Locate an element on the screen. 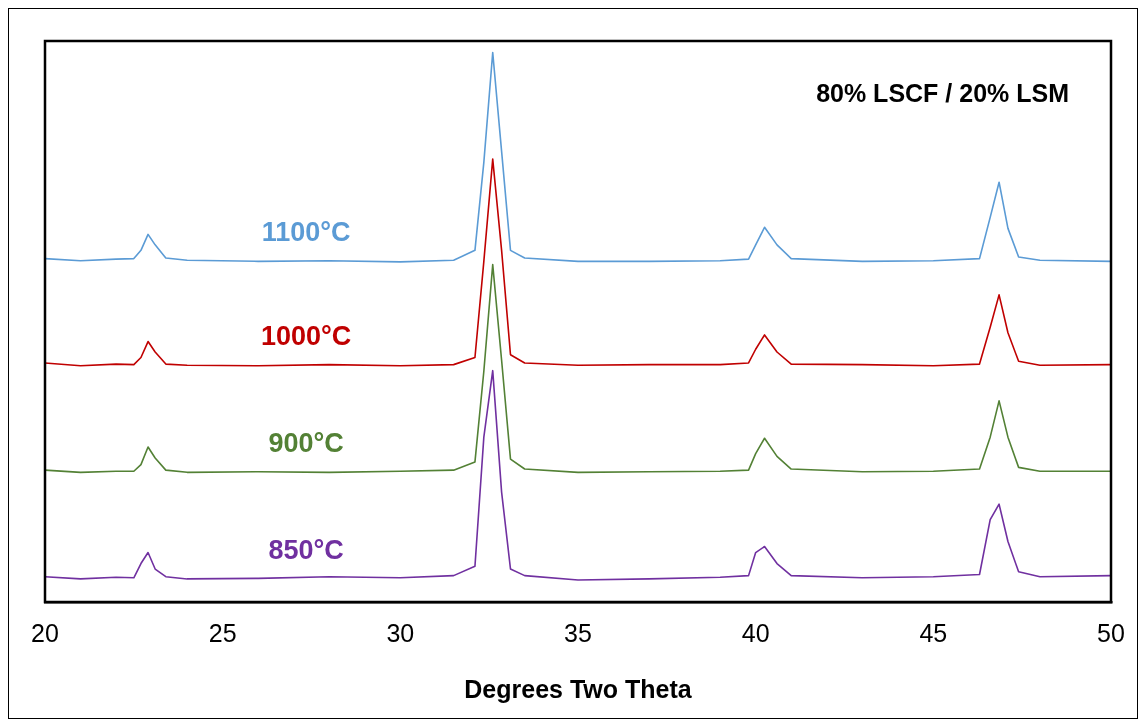  x-tick-label: 35 is located at coordinates (578, 632).